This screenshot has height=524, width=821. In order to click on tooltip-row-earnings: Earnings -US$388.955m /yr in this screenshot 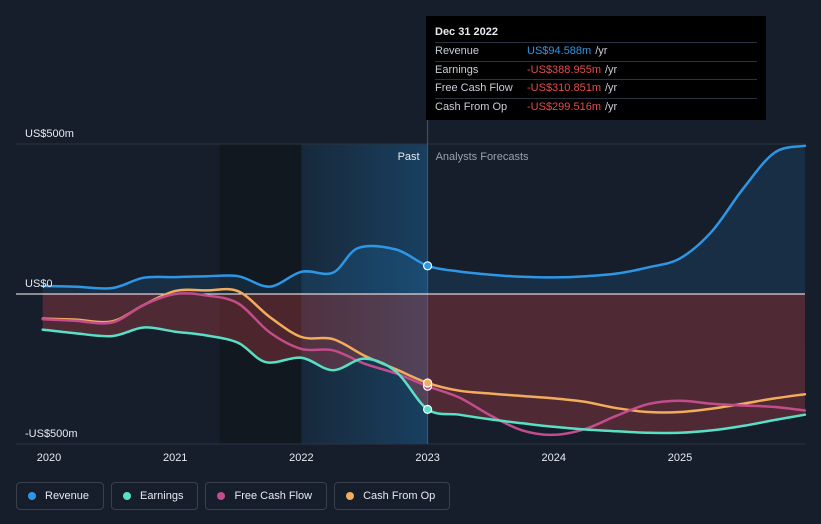, I will do `click(596, 70)`.